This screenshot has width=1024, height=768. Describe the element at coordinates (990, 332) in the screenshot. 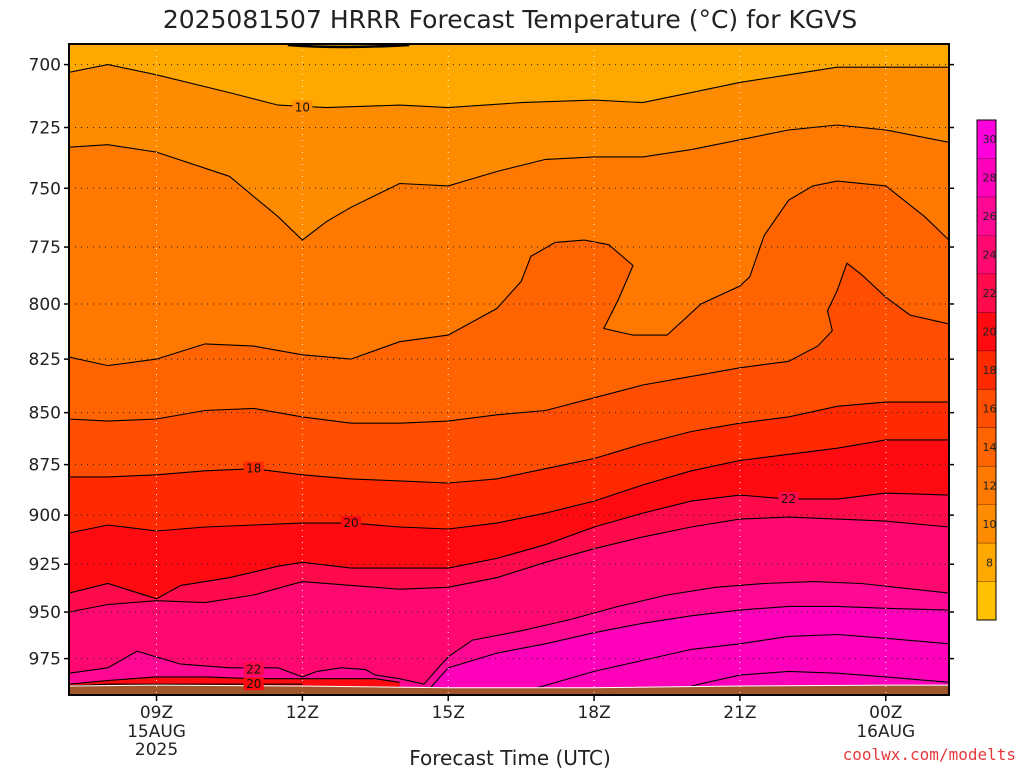

I see `colorbar-label-6: 20` at that location.